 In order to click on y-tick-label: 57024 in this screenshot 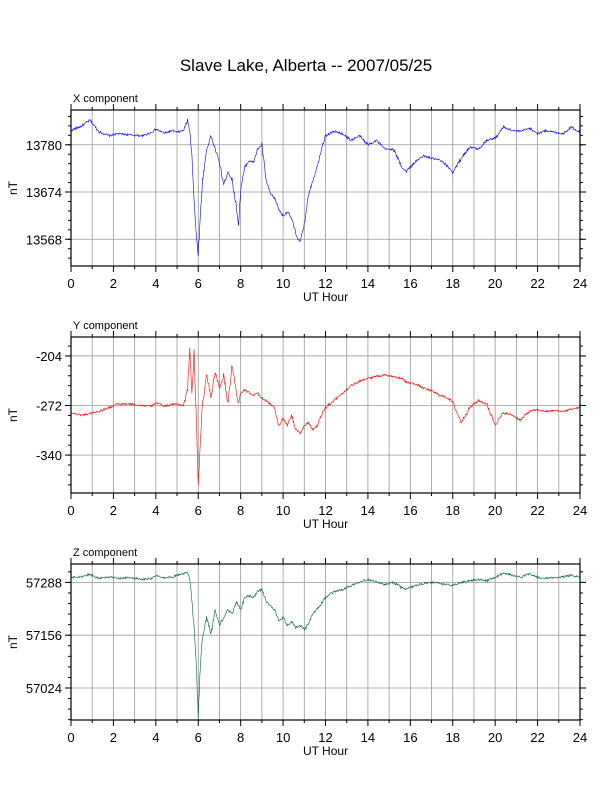, I will do `click(44, 688)`.